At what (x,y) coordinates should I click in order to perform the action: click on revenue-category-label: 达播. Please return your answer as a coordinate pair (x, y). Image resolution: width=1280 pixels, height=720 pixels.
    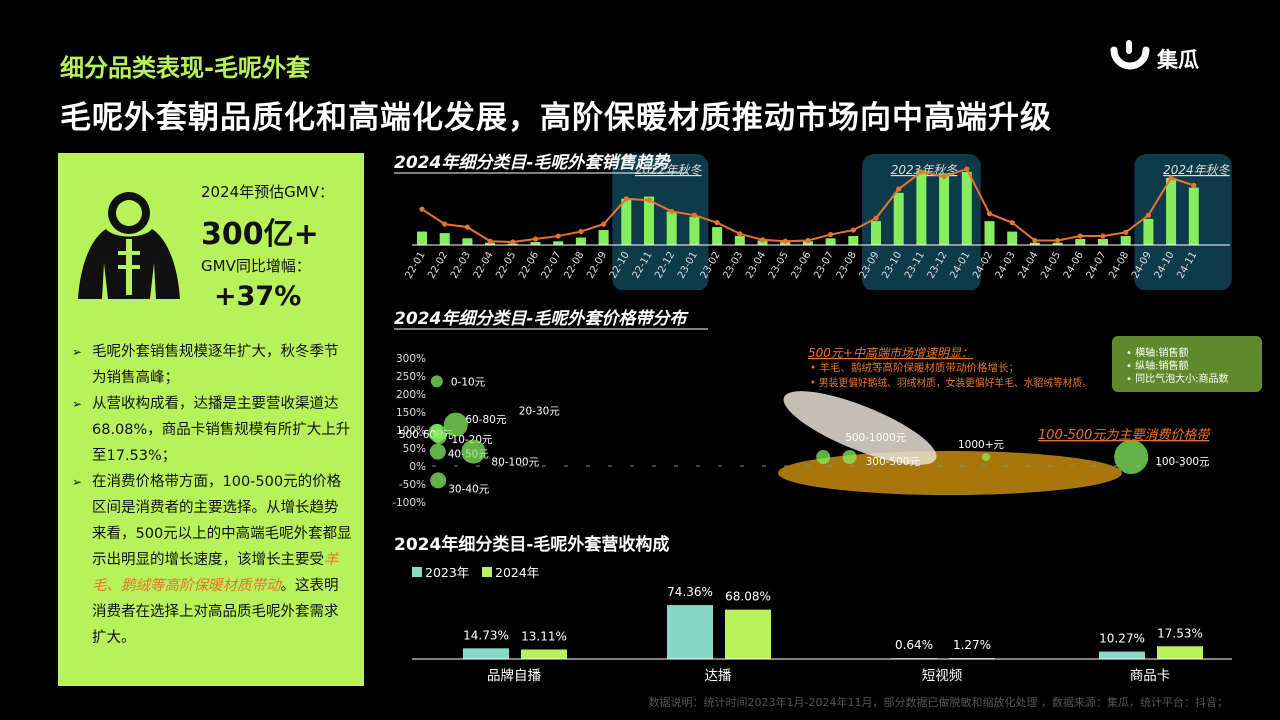
    Looking at the image, I should click on (719, 676).